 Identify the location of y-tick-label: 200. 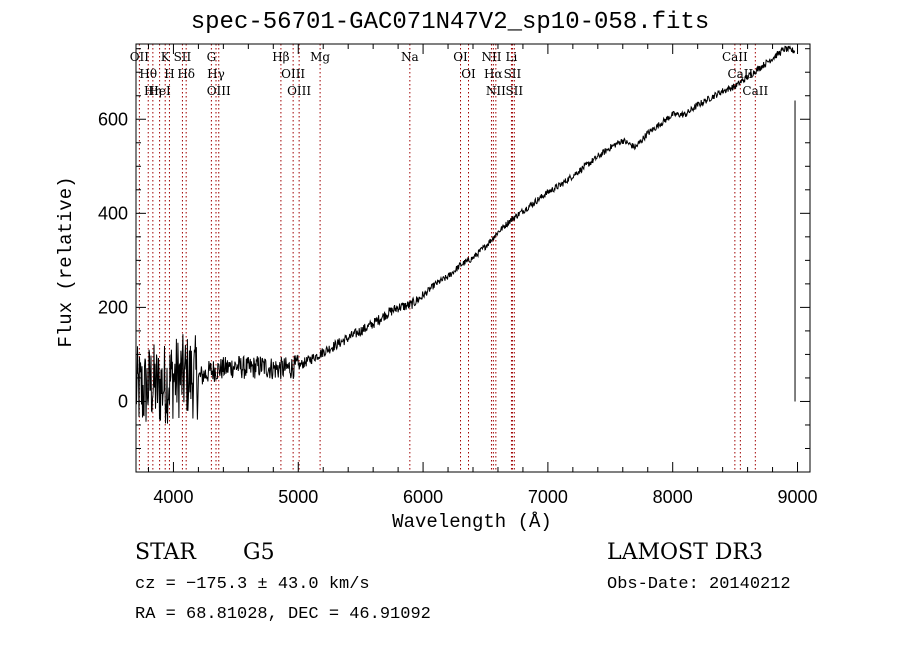
(113, 307).